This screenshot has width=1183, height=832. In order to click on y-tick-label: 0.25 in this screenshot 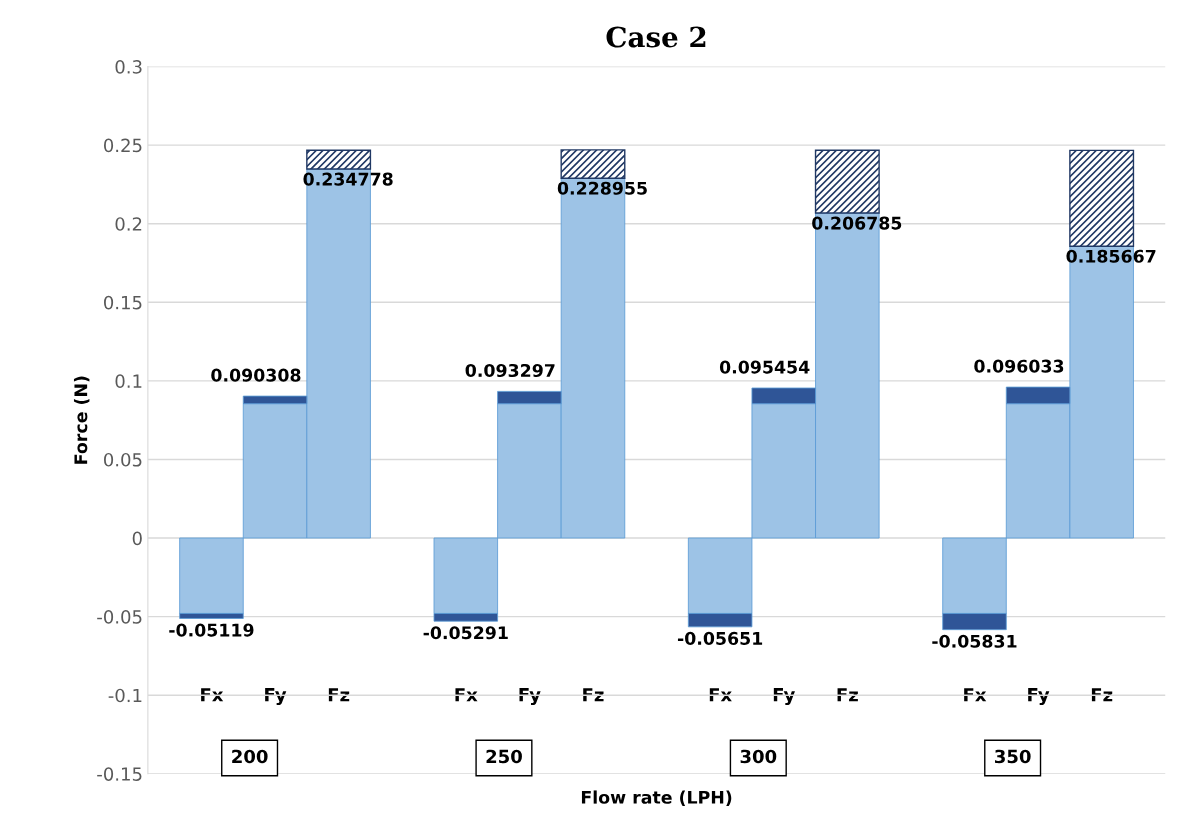, I will do `click(123, 145)`.